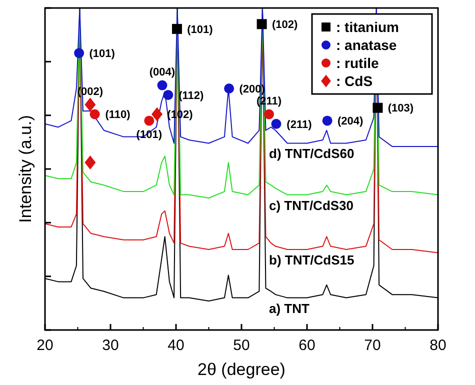  What do you see at coordinates (118, 115) in the screenshot?
I see `annotation: (110)` at bounding box center [118, 115].